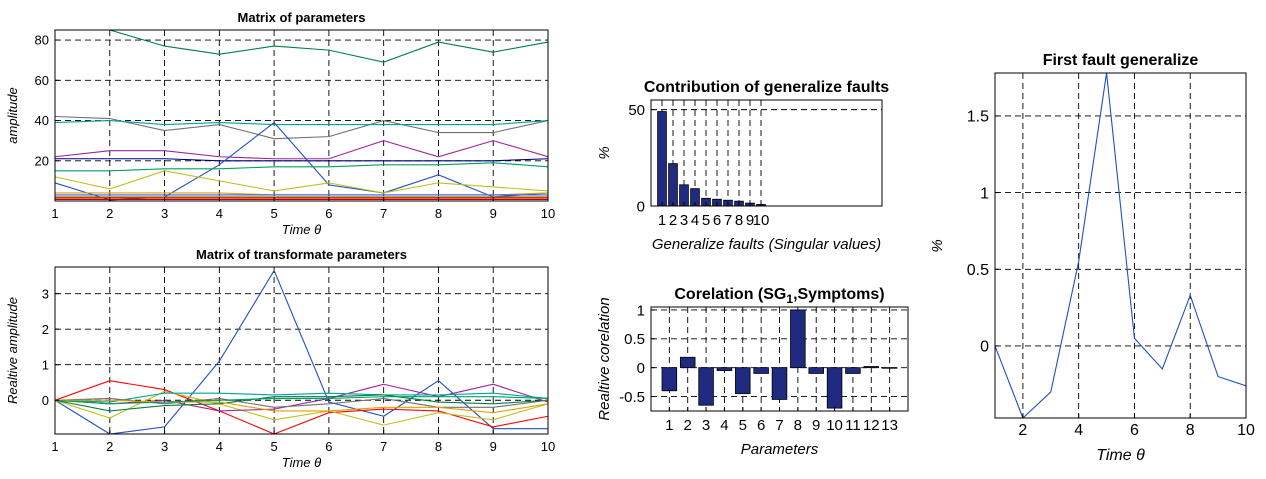 This screenshot has height=479, width=1266. What do you see at coordinates (604, 358) in the screenshot?
I see `y-axis-label: Realtive corelation` at bounding box center [604, 358].